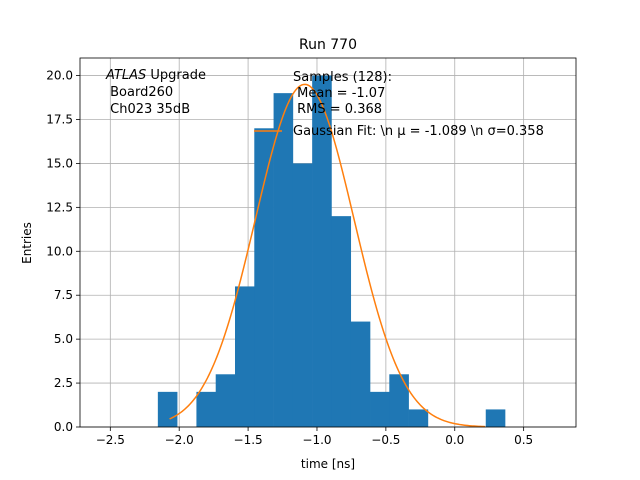  I want to click on x-axis-ticks: −2.5 −2.0 −1.5 −1.0 −0.5 0.0 0.5, so click(314, 437).